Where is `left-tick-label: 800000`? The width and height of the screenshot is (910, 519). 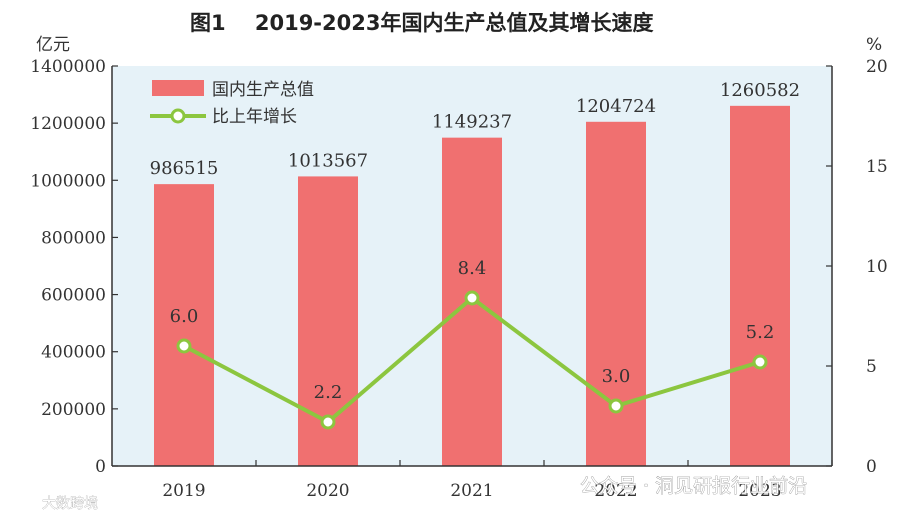
left-tick-label: 800000 is located at coordinates (73, 238).